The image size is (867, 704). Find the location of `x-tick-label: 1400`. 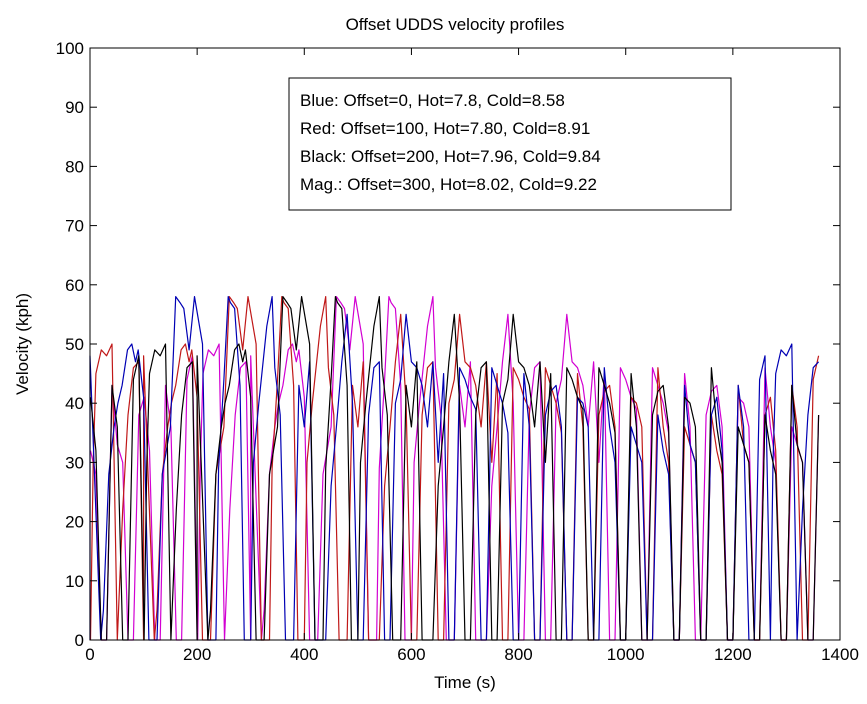

x-tick-label: 1400 is located at coordinates (840, 654).